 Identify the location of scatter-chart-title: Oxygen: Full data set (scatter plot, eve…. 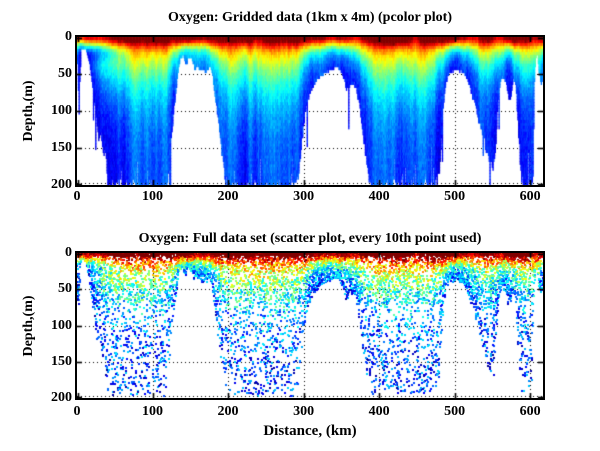
(310, 238).